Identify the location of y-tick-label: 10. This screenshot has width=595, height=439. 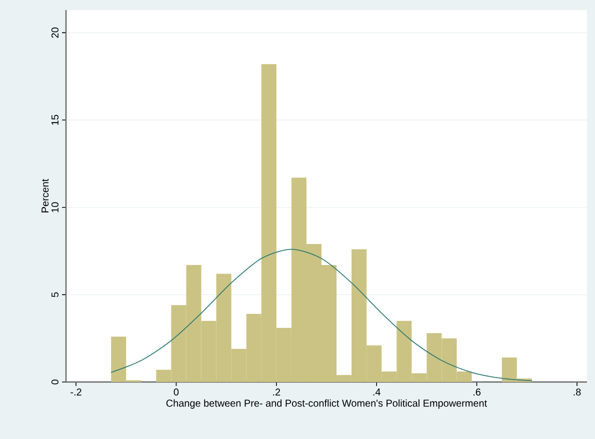
(54, 207).